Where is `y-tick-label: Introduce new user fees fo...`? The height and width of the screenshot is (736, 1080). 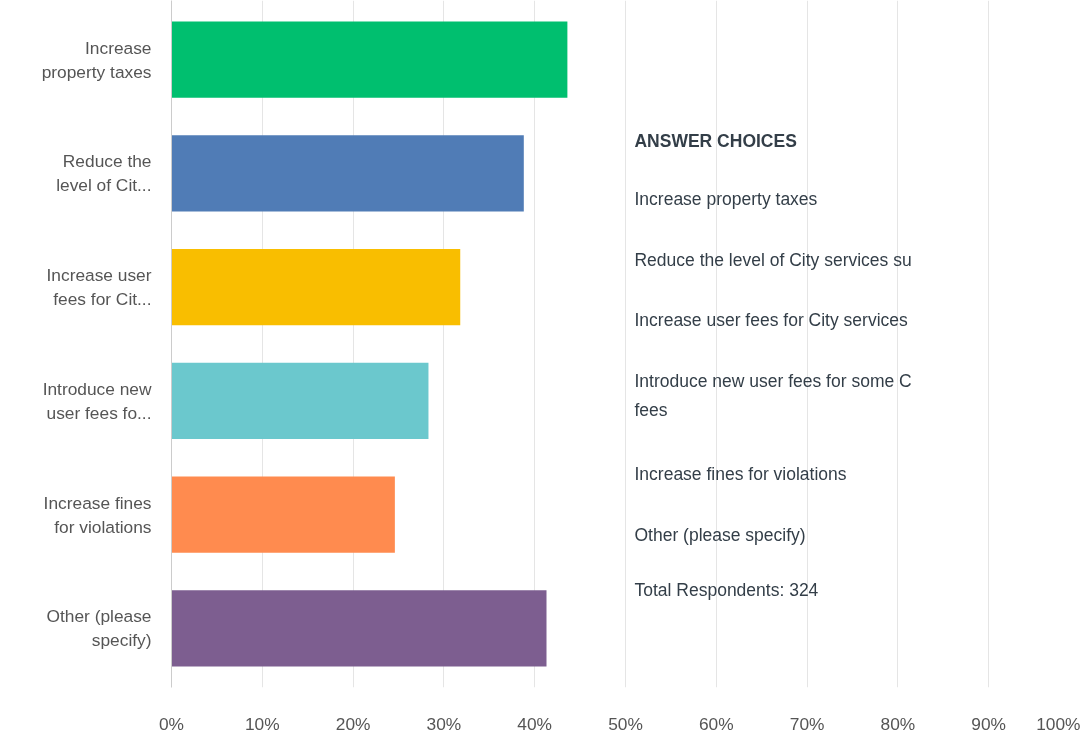 y-tick-label: Introduce new user fees fo... is located at coordinates (97, 400).